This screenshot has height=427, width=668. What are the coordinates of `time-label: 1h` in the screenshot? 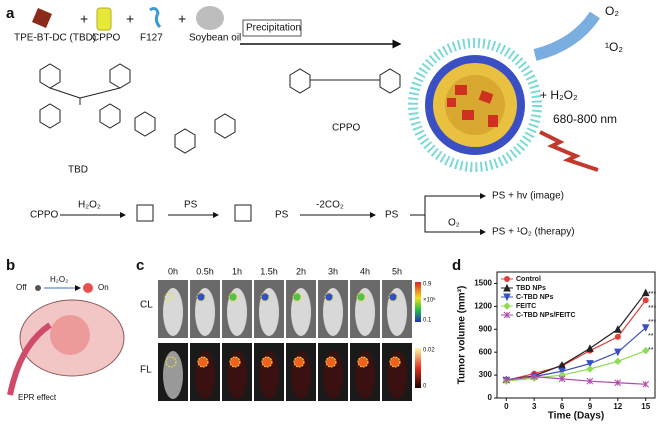 It's located at (237, 271).